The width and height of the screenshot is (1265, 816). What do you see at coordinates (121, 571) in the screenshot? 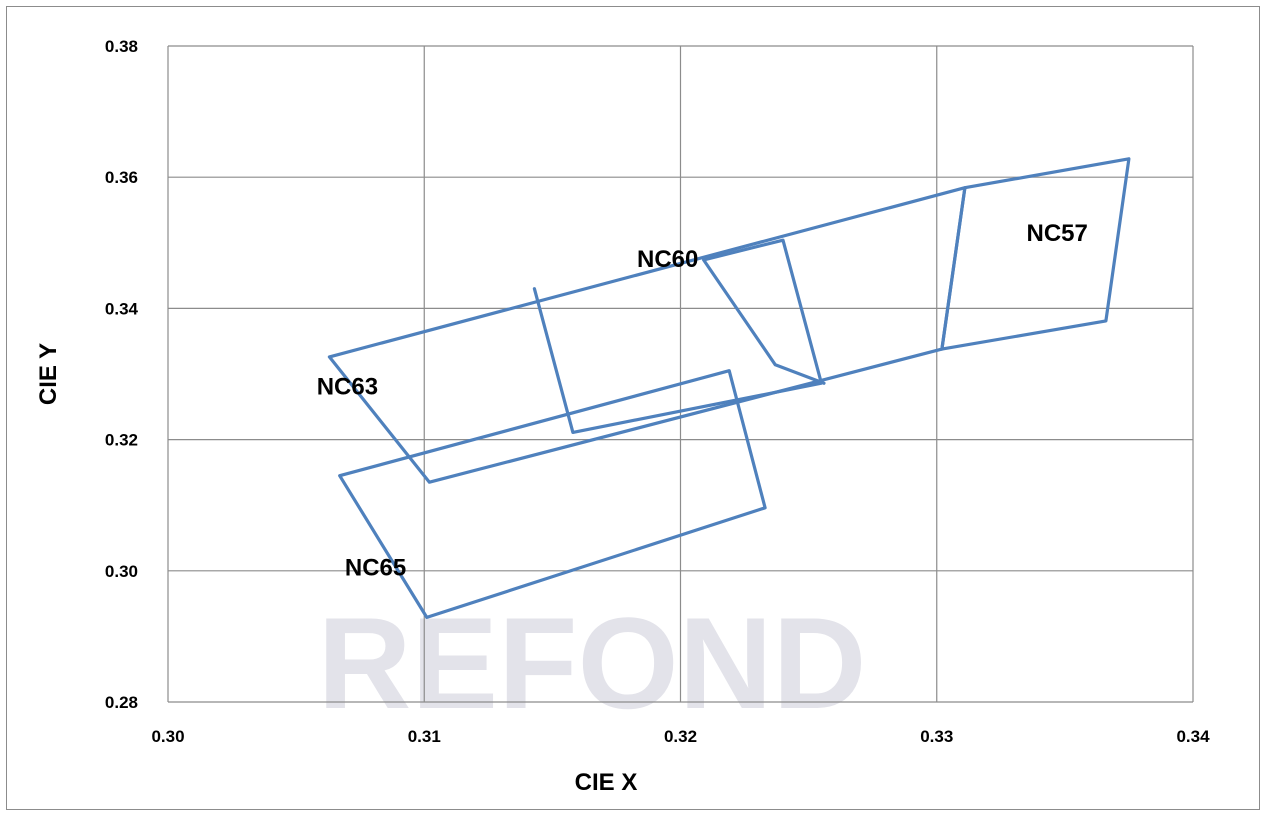
I see `y-tick-label: 0.30` at bounding box center [121, 571].